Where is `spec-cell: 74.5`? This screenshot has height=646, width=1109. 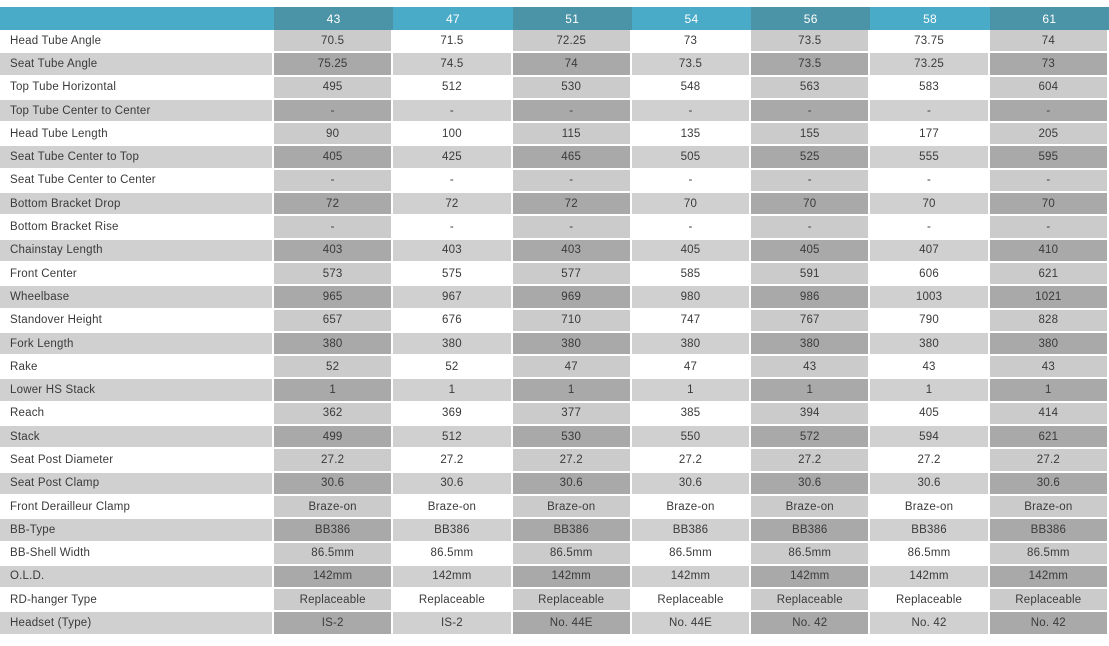 spec-cell: 74.5 is located at coordinates (453, 65).